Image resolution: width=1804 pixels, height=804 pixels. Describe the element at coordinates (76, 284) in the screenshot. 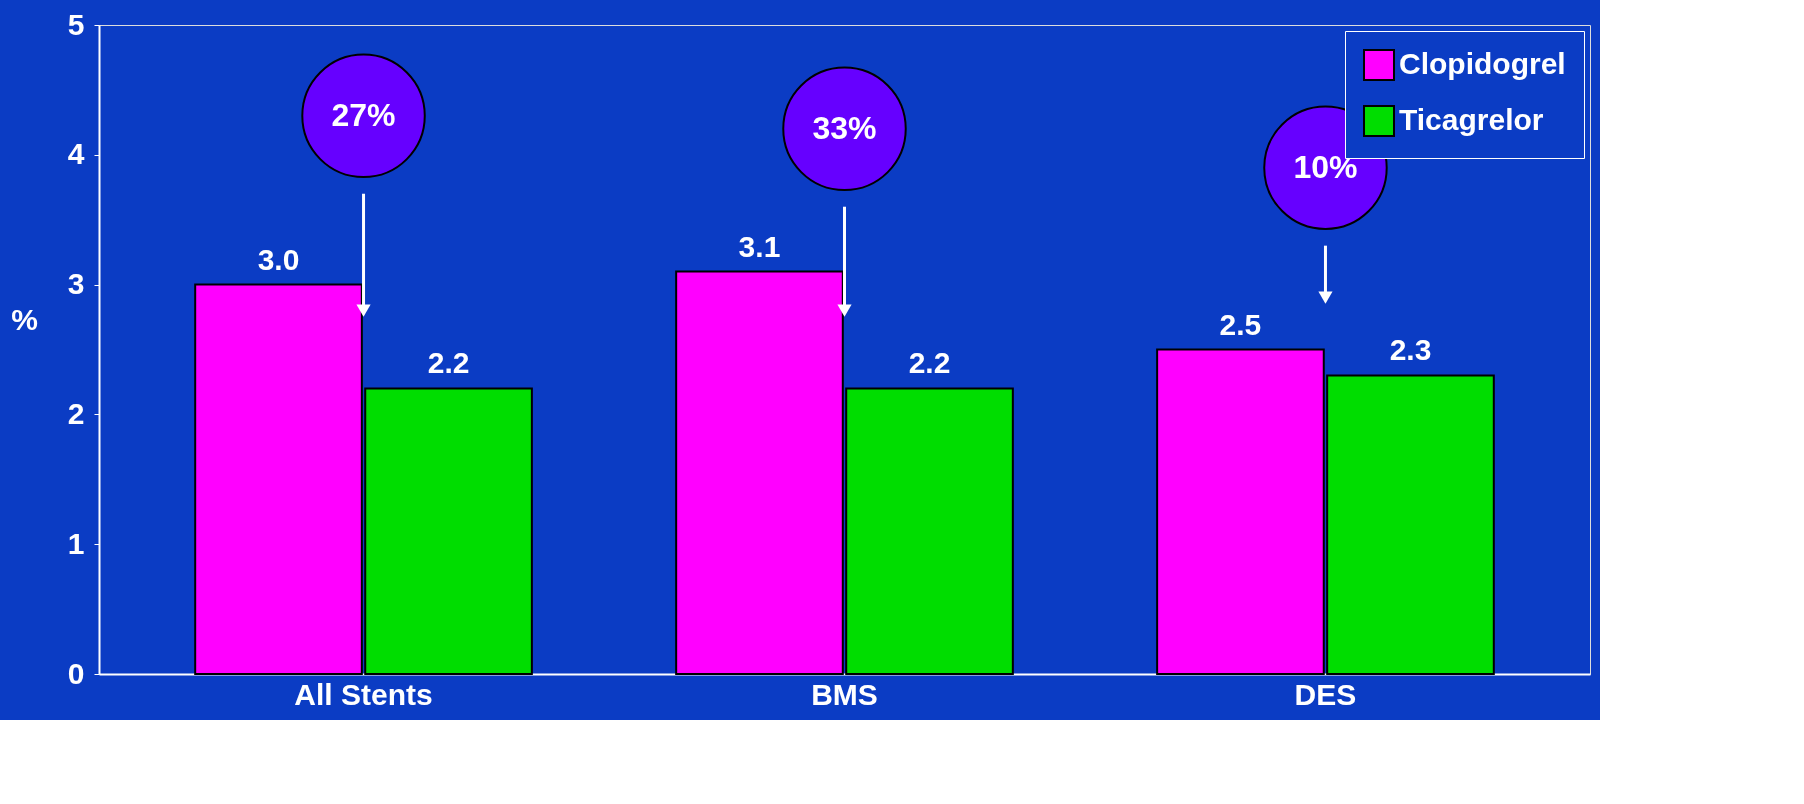

I see `y-tick-label: 3` at that location.